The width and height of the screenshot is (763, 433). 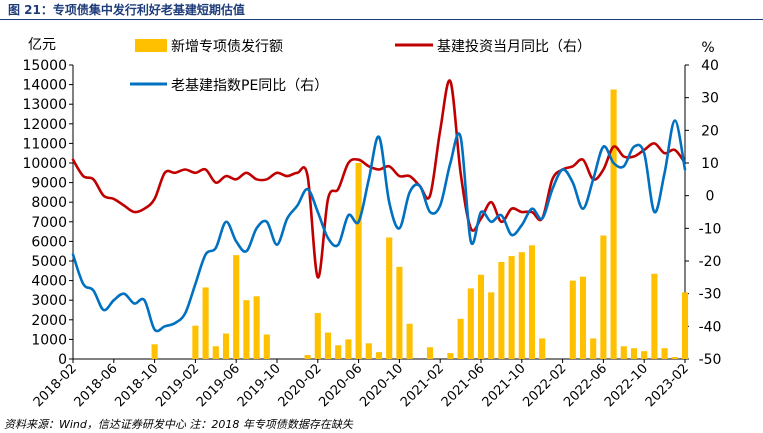 What do you see at coordinates (44, 105) in the screenshot?
I see `left-tick-label: 13000` at bounding box center [44, 105].